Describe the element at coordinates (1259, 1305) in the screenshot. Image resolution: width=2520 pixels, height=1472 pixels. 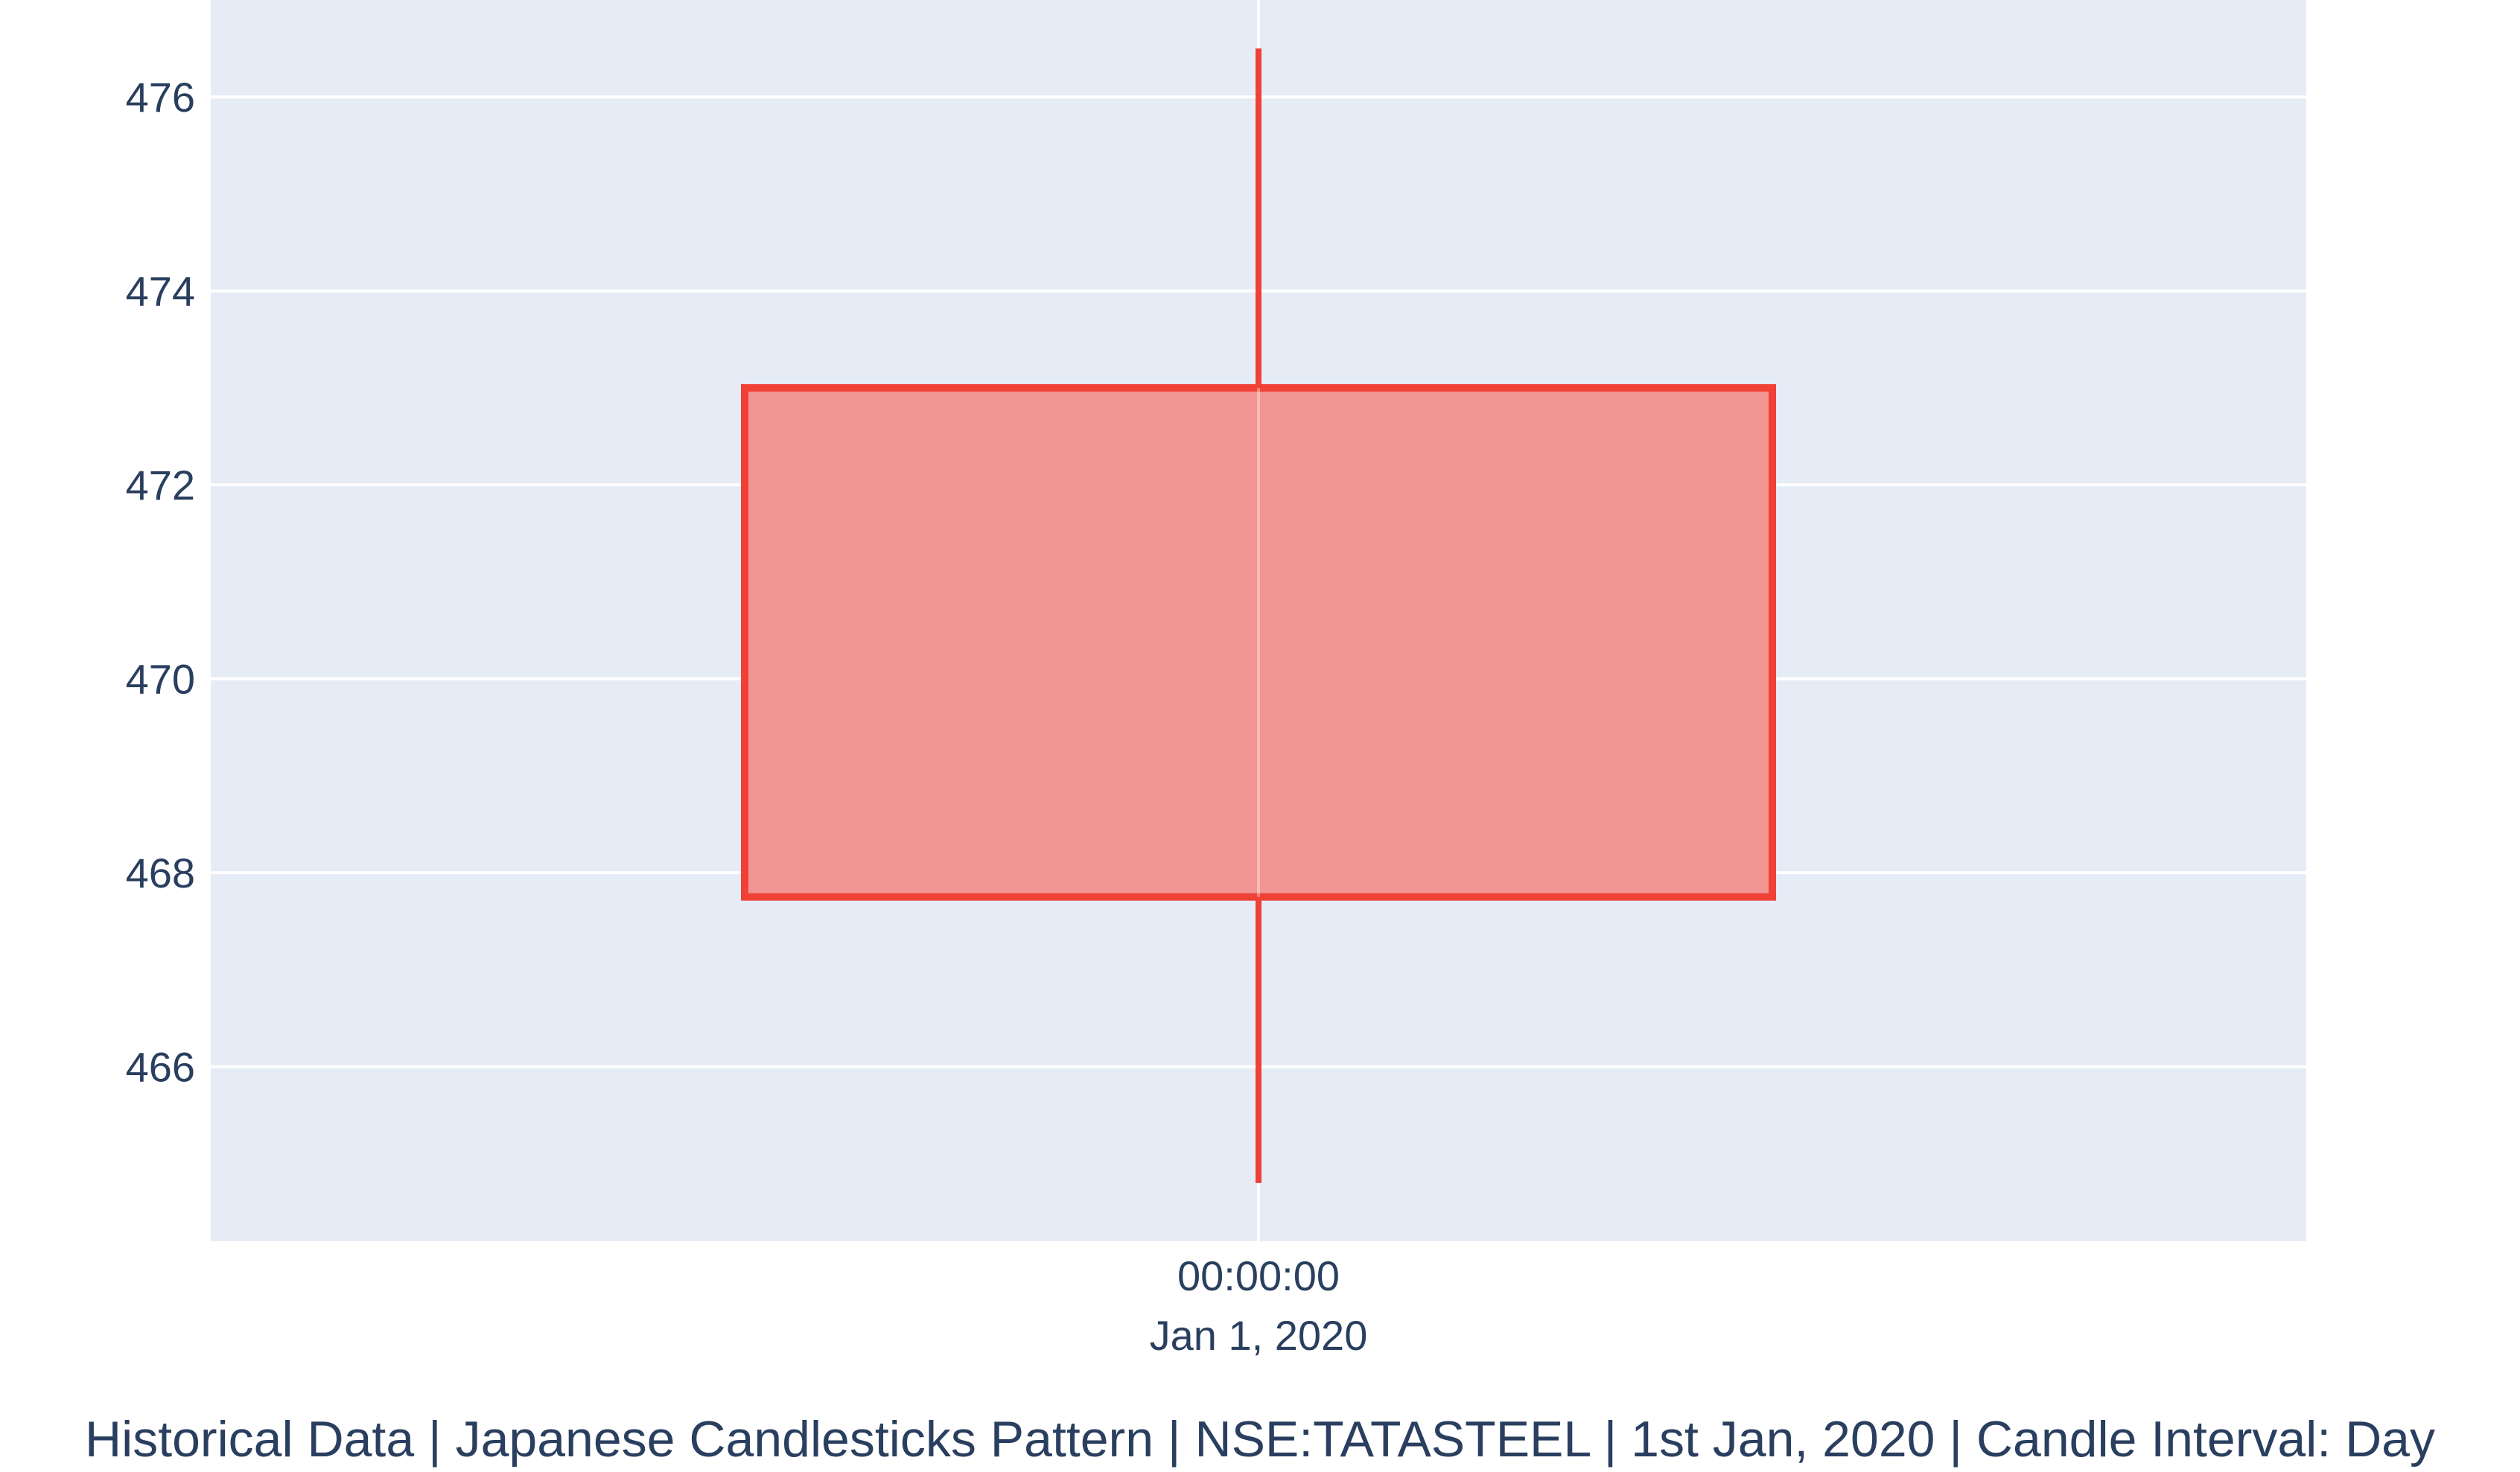
I see `x-axis-ticks: 00:00:00 Jan 1, 2020` at that location.